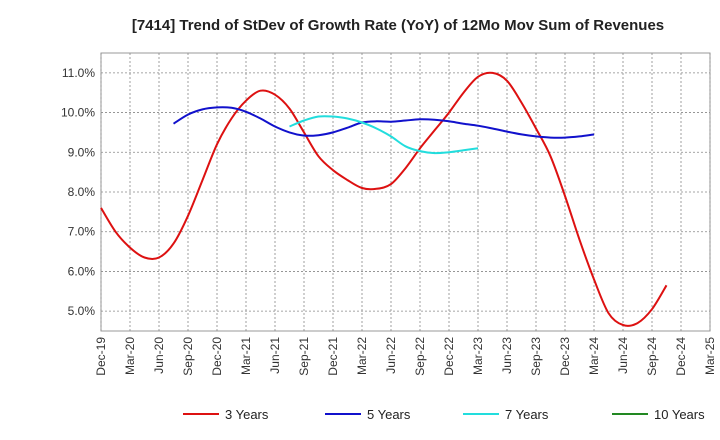  I want to click on x-tick-label: Sep-21, so click(304, 356).